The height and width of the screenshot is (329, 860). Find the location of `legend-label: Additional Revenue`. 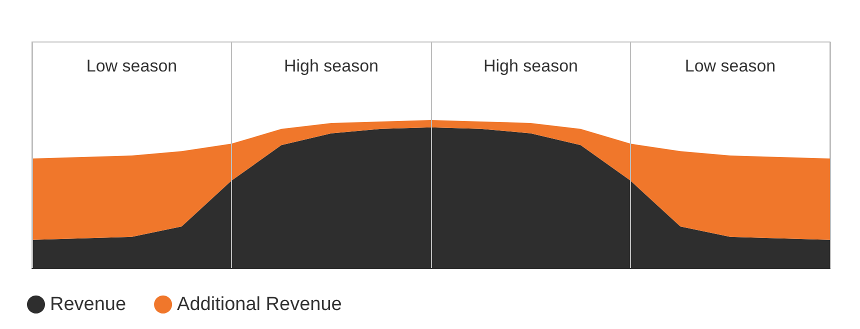

legend-label: Additional Revenue is located at coordinates (259, 304).